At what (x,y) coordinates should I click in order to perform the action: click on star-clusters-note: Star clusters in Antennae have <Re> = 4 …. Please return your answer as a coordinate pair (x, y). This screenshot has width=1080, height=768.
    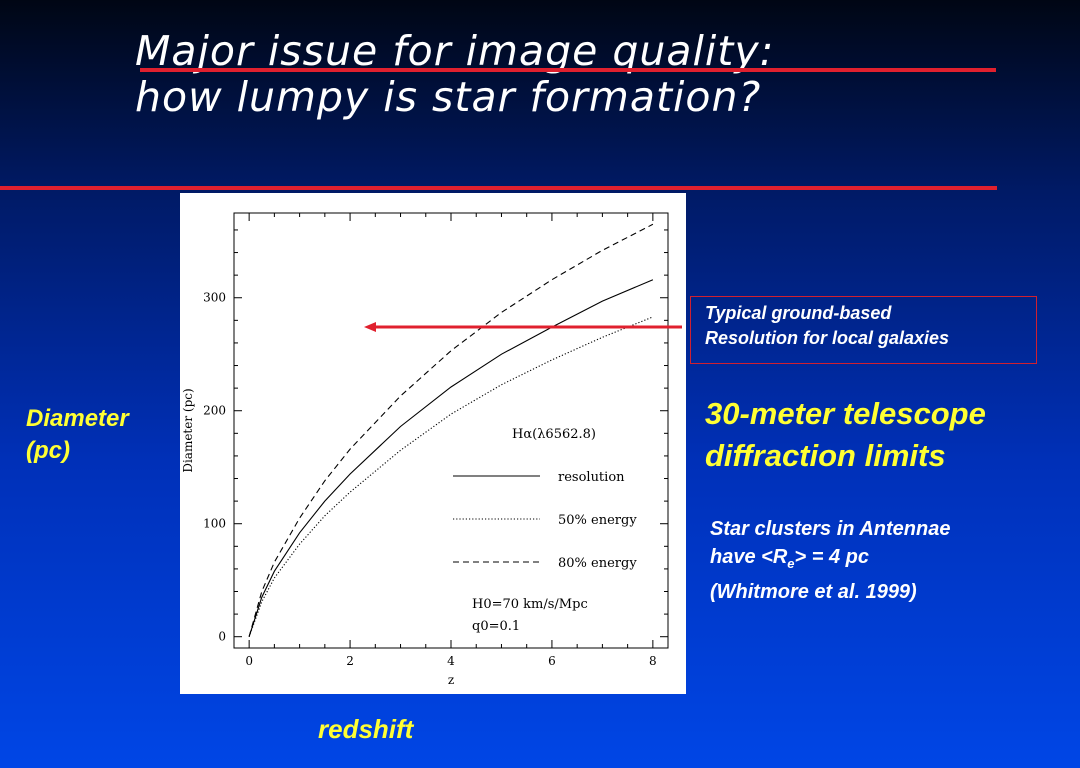
    Looking at the image, I should click on (830, 560).